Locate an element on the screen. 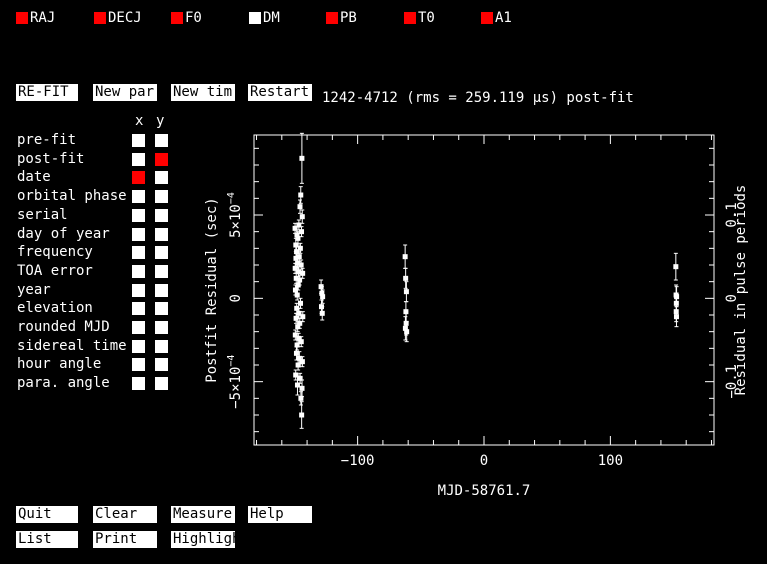 This screenshot has height=564, width=767. axis-option-label: sidereal time is located at coordinates (72, 345).